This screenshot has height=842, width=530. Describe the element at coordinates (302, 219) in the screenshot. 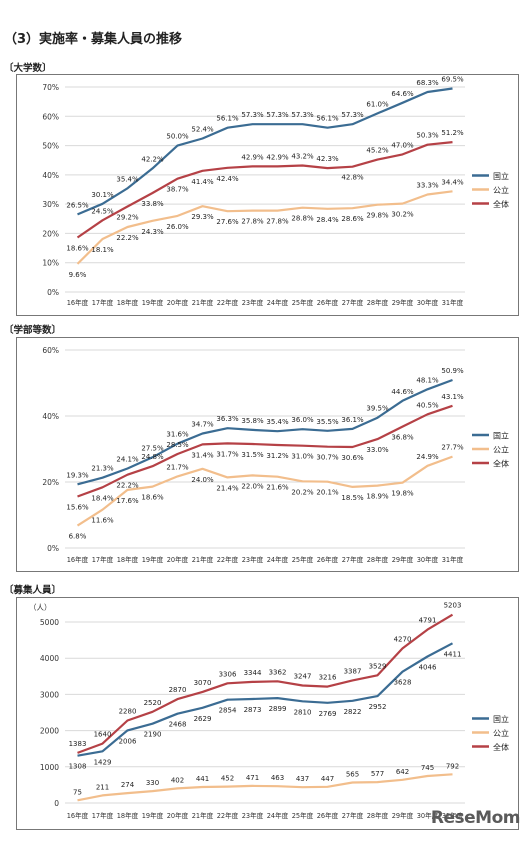

I see `data-label: 28.8%` at that location.